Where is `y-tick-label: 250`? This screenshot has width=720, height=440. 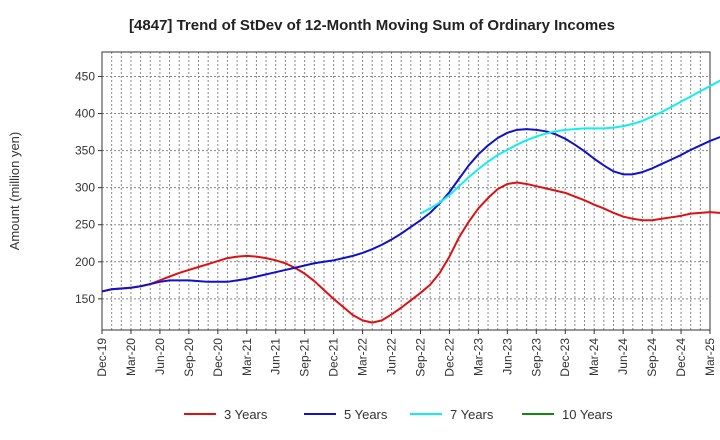 y-tick-label: 250 is located at coordinates (85, 225).